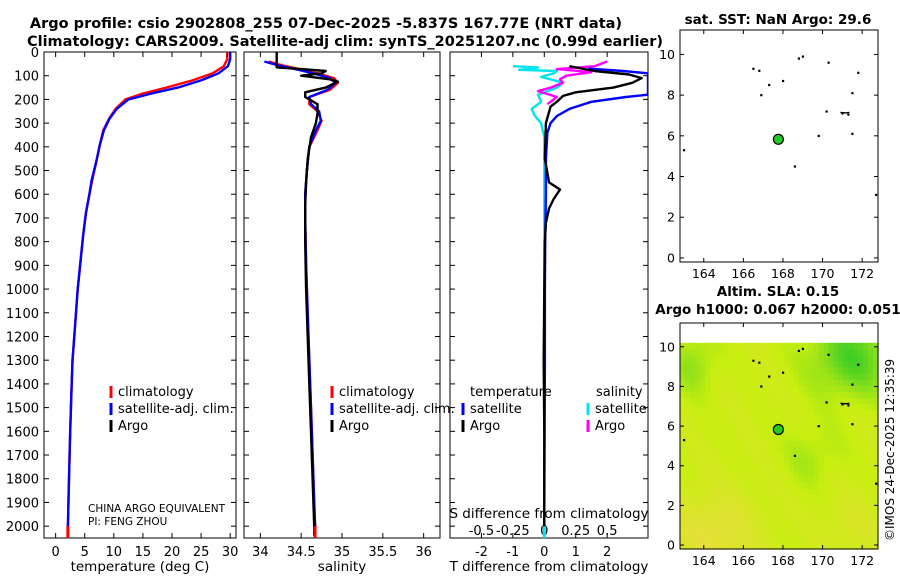  Describe the element at coordinates (544, 552) in the screenshot. I see `diff-xtick-label: 0` at that location.